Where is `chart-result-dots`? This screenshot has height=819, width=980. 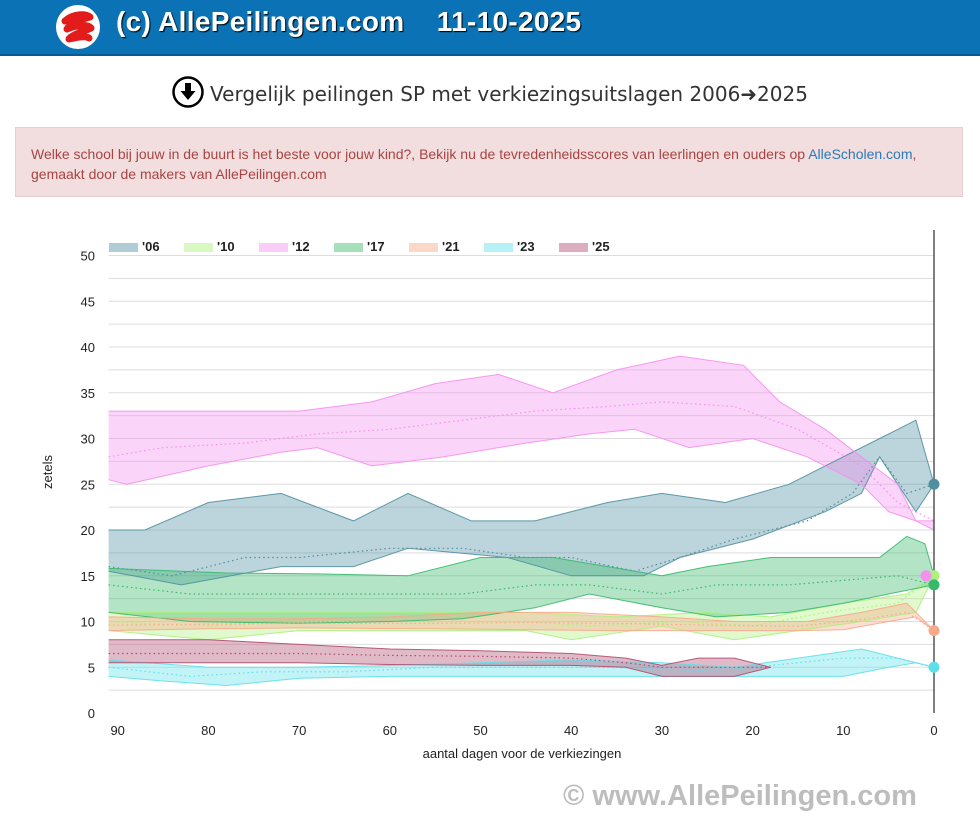
chart-result-dots is located at coordinates (930, 575).